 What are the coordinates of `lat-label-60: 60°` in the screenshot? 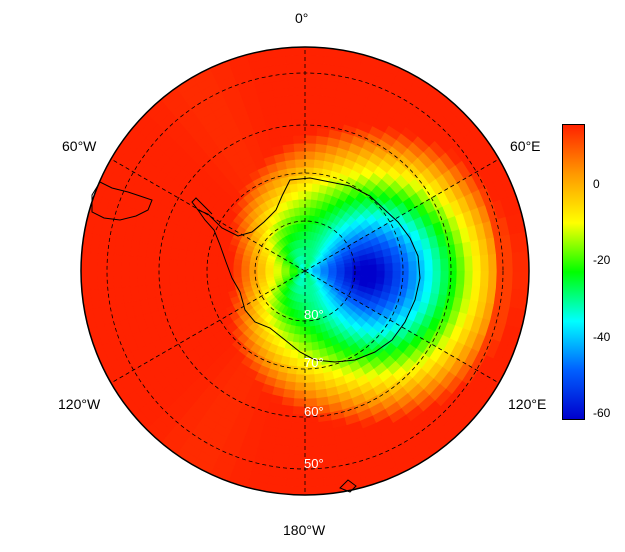 It's located at (314, 411).